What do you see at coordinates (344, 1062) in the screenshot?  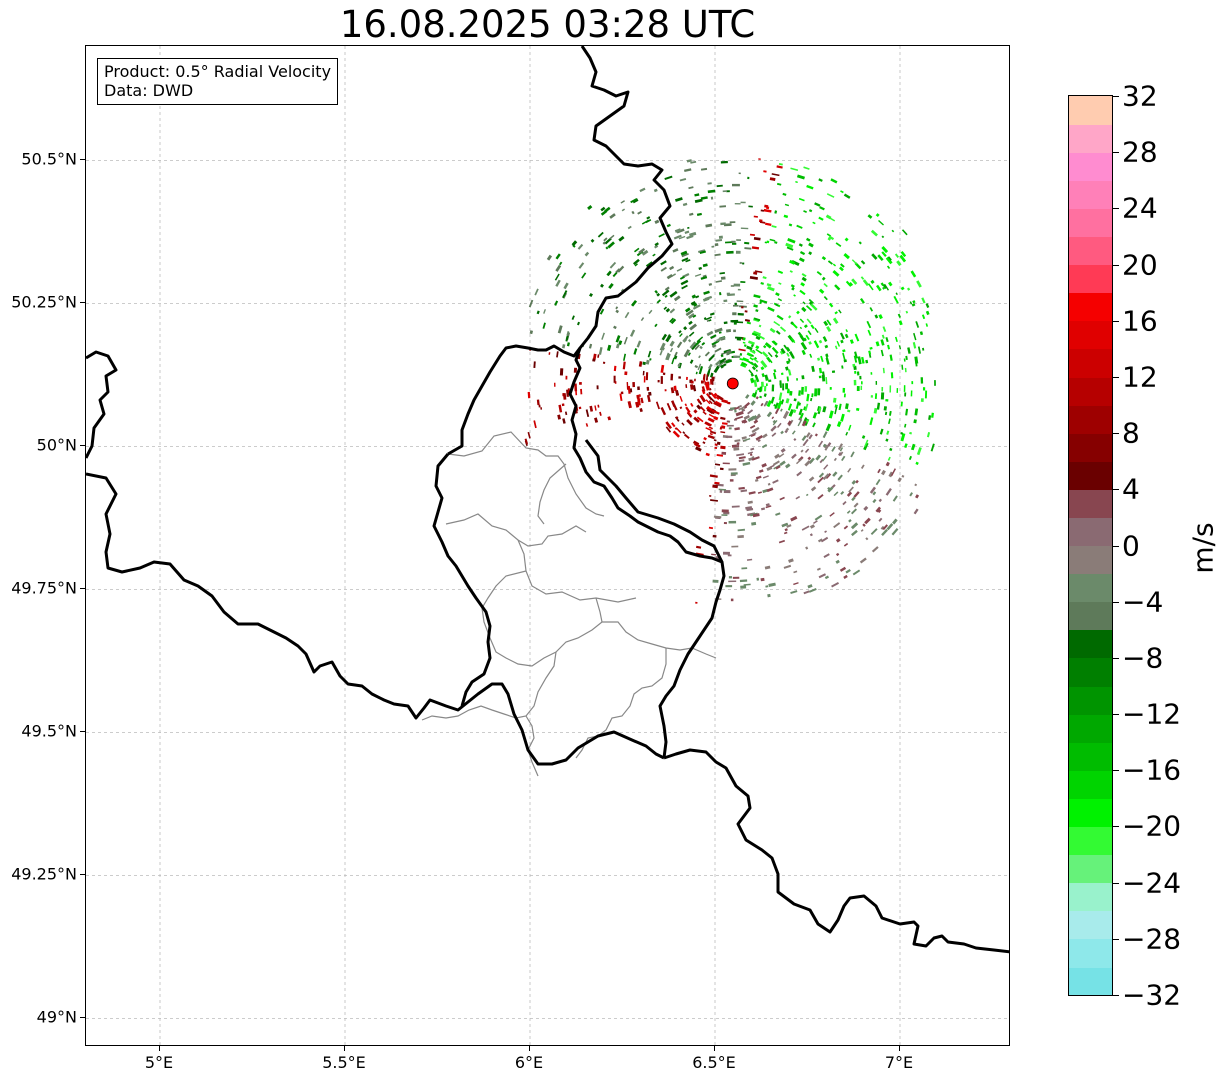 I see `x-tick-label: 5.5°E` at bounding box center [344, 1062].